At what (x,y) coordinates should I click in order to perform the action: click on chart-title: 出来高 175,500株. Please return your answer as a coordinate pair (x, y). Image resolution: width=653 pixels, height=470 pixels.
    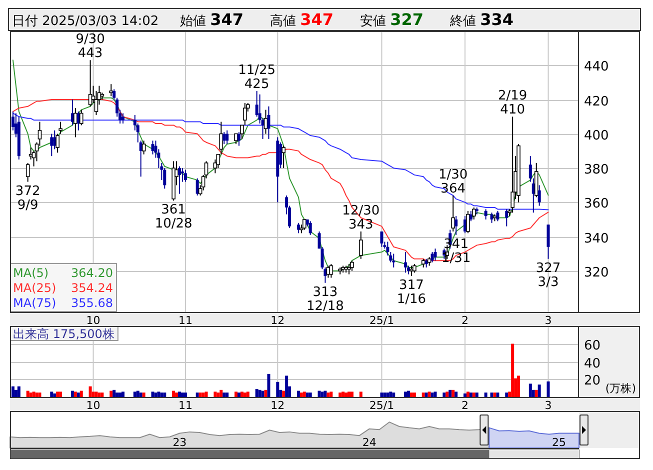
    Looking at the image, I should click on (63, 334).